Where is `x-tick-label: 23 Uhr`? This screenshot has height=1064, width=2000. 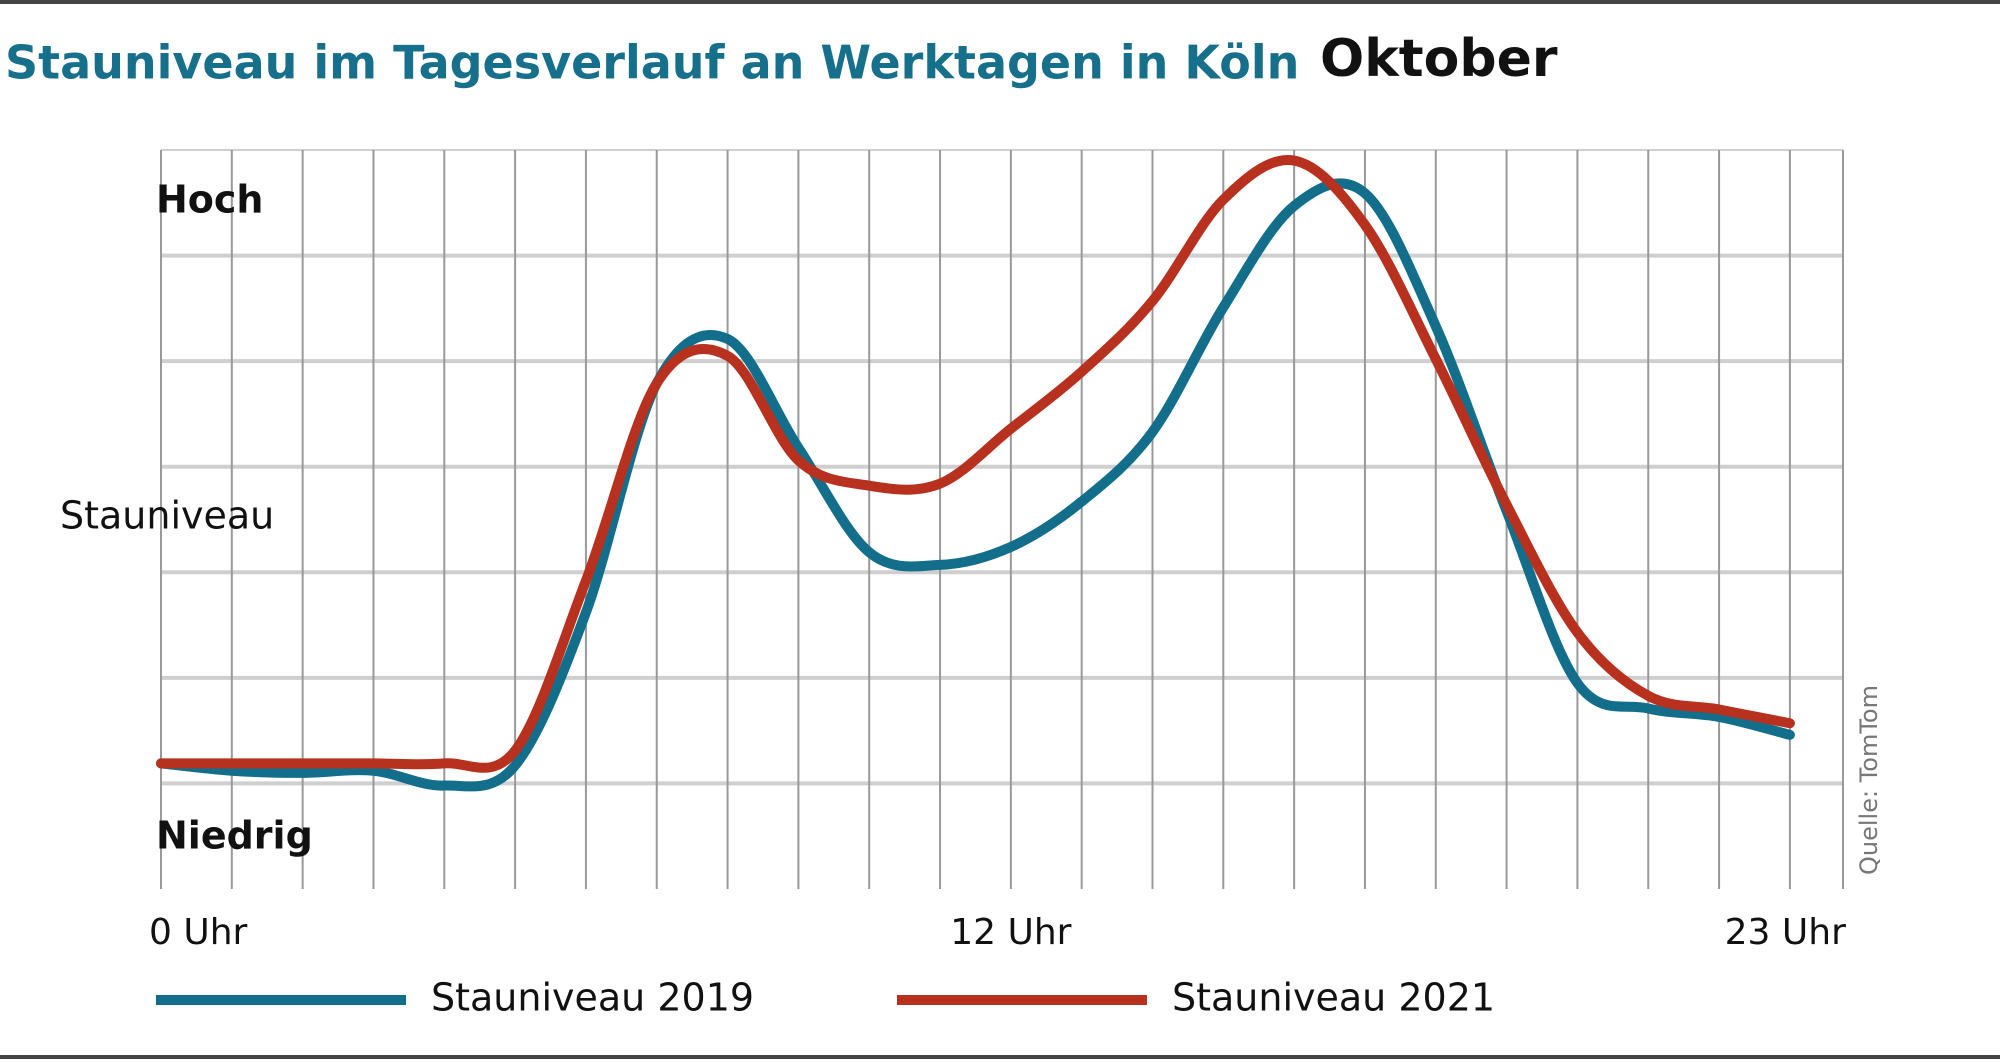 x-tick-label: 23 Uhr is located at coordinates (1785, 932).